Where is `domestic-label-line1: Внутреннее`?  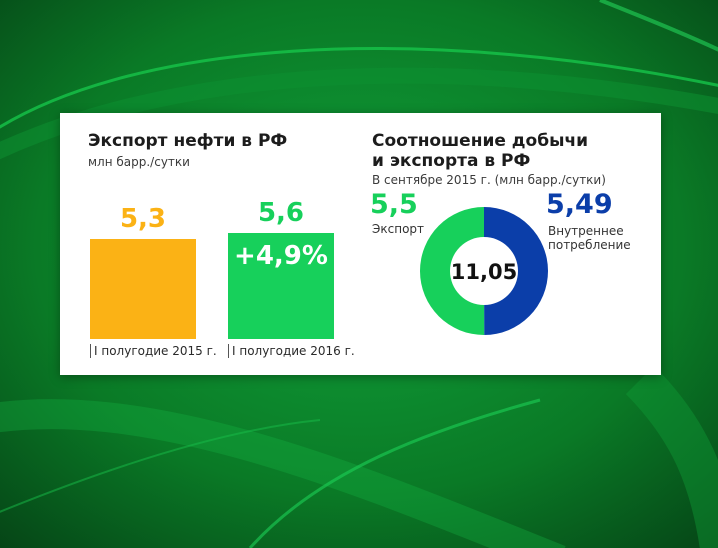
domestic-label-line1: Внутреннее is located at coordinates (586, 231).